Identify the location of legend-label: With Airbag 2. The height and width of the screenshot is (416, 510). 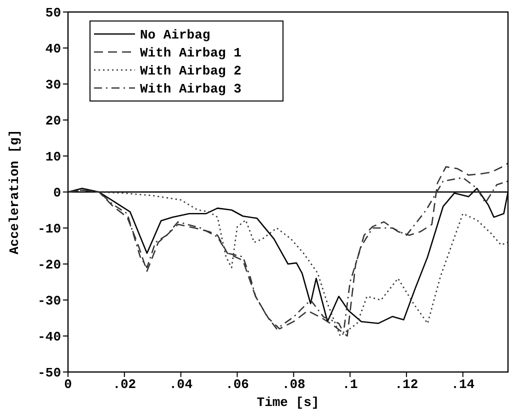
(191, 71).